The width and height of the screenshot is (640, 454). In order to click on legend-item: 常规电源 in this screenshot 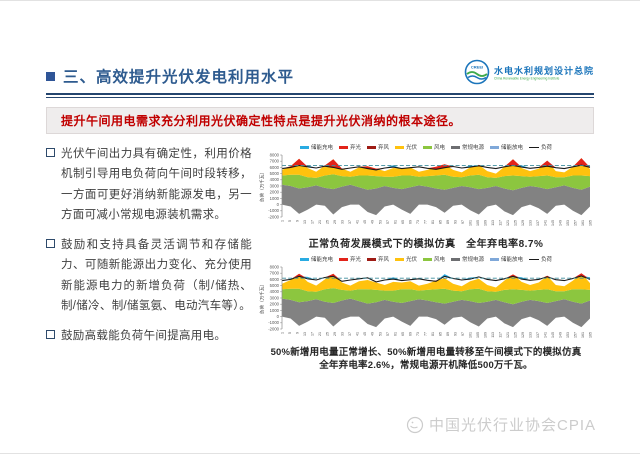, I will do `click(467, 259)`.